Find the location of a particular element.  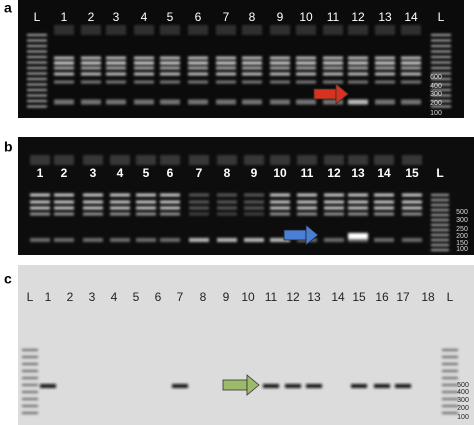

arrow-green is located at coordinates (241, 385).